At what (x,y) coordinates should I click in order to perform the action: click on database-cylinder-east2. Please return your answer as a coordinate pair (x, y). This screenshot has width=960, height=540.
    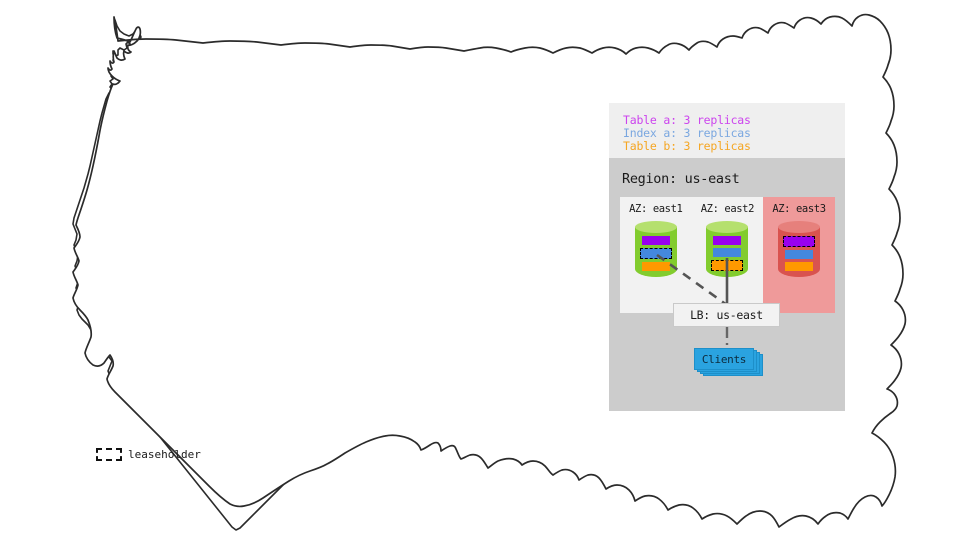
    Looking at the image, I should click on (727, 252).